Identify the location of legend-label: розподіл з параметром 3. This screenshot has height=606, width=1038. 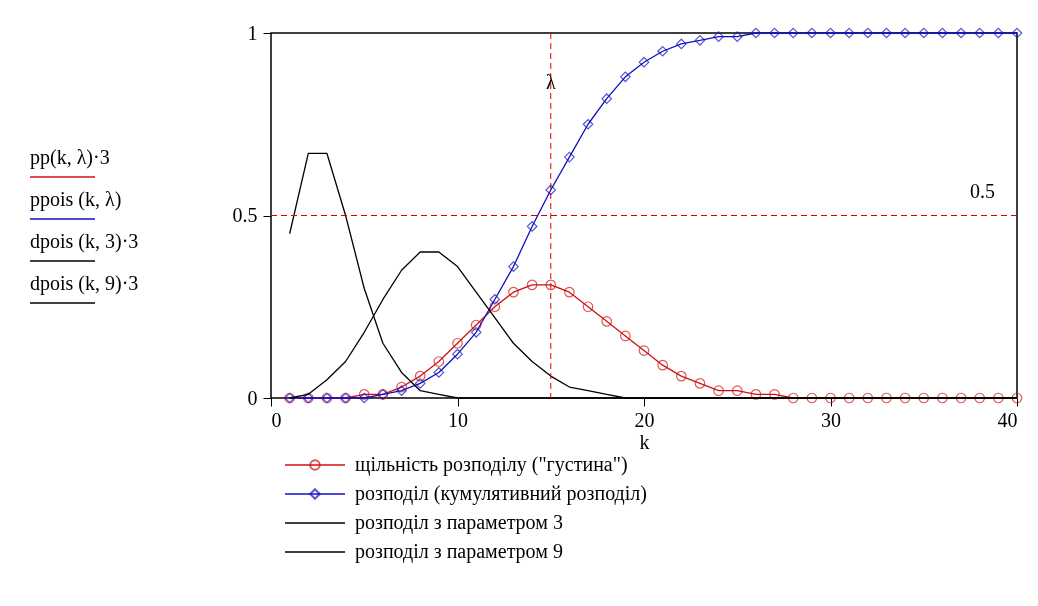
(459, 522).